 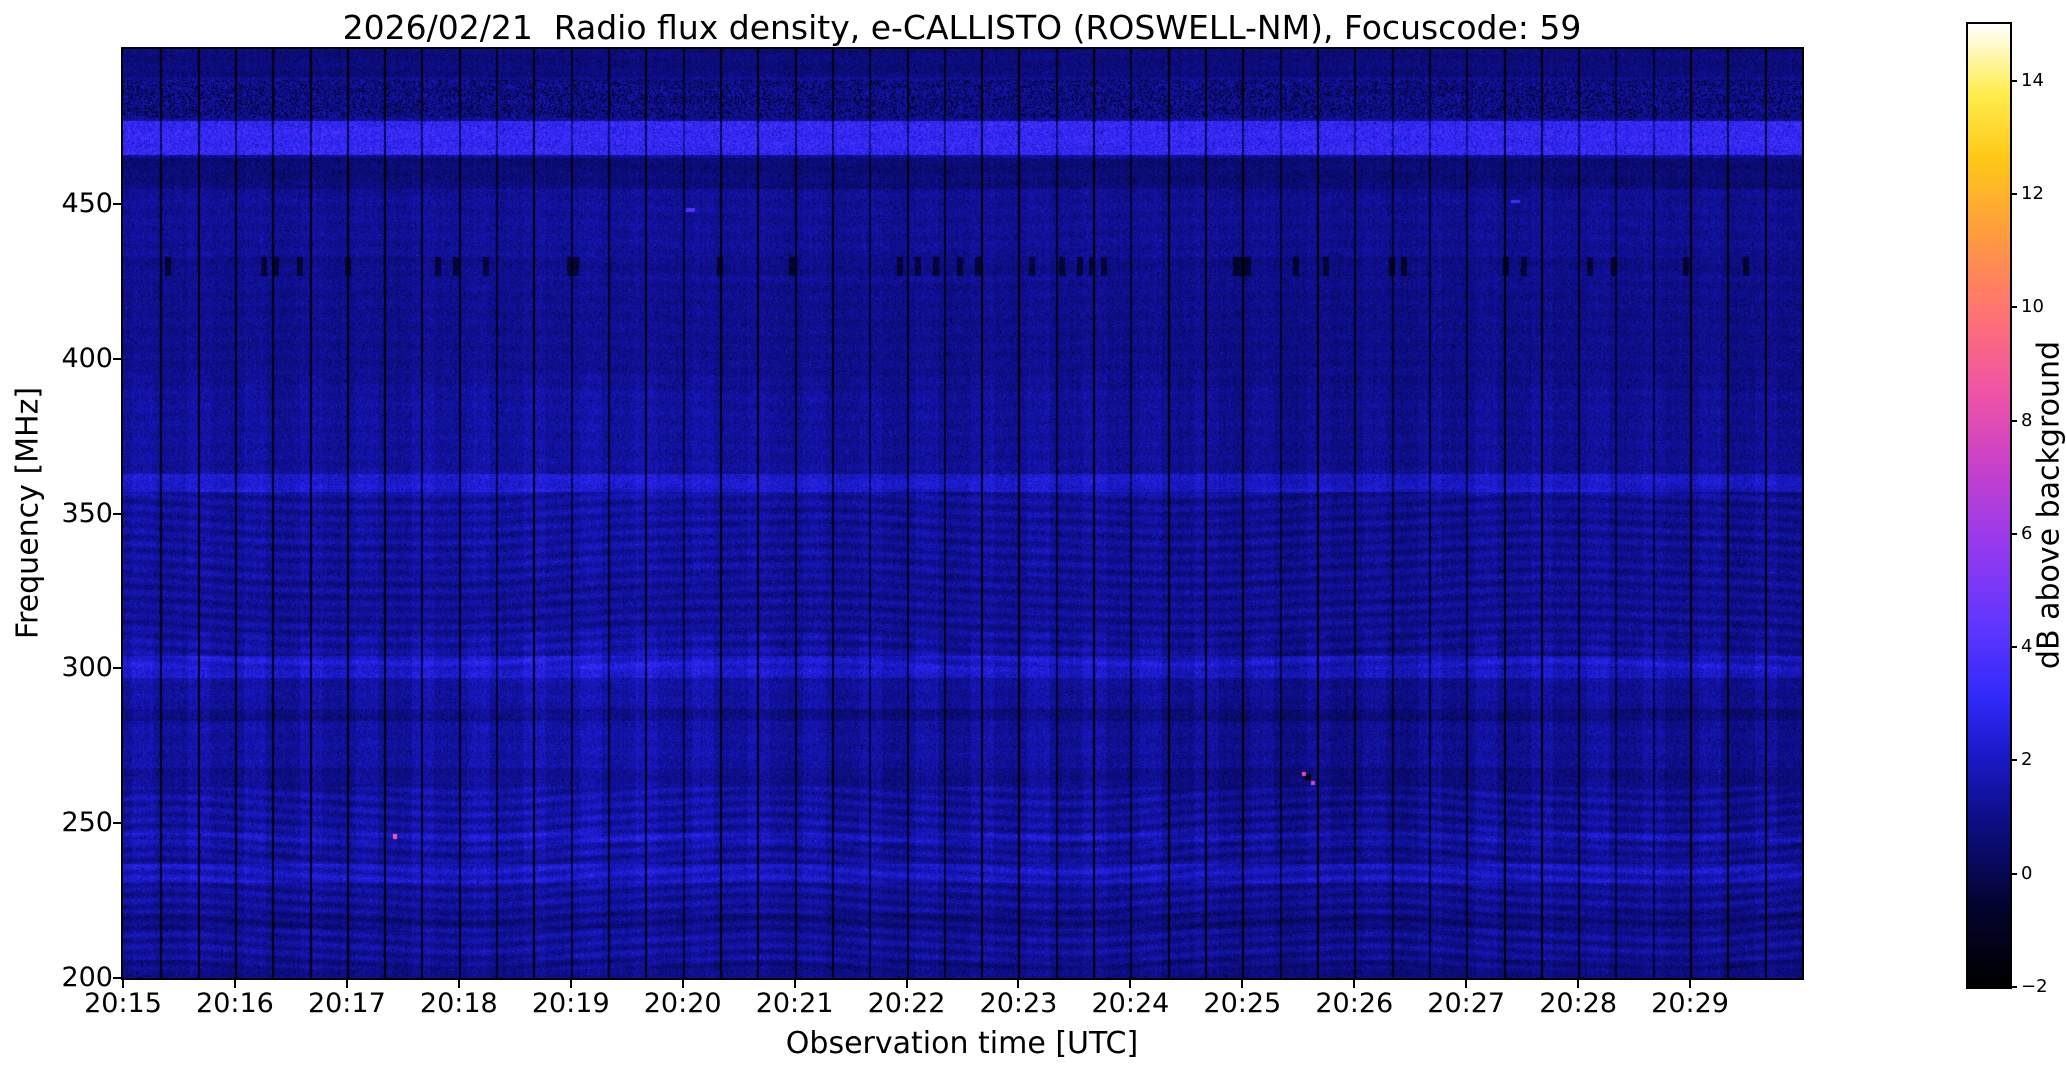 What do you see at coordinates (2027, 873) in the screenshot?
I see `colorbar-tick-label: 0` at bounding box center [2027, 873].